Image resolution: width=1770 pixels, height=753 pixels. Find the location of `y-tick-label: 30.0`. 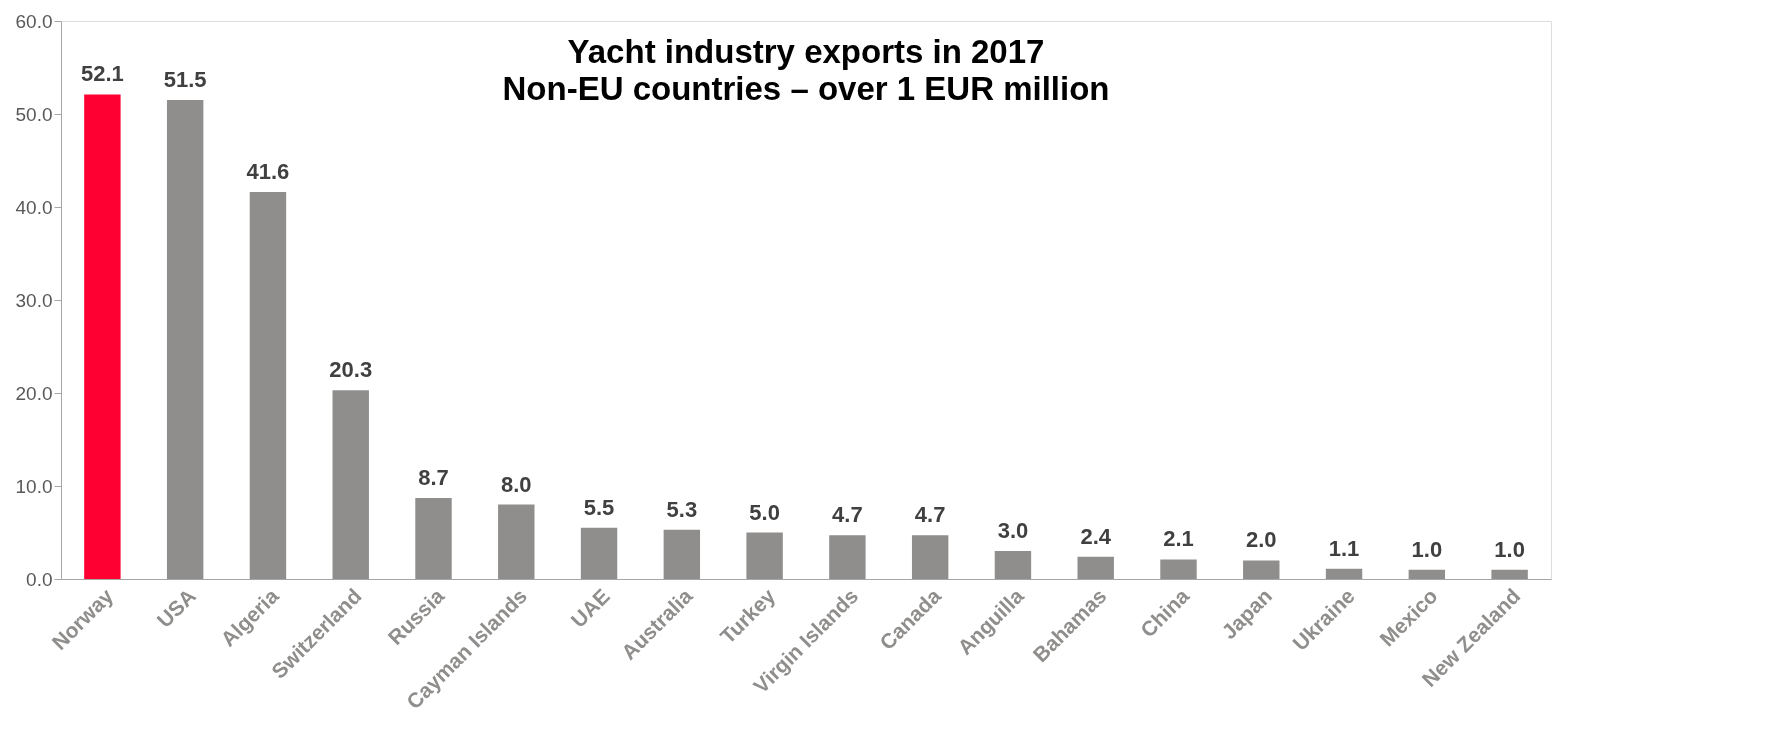

y-tick-label: 30.0 is located at coordinates (34, 300).